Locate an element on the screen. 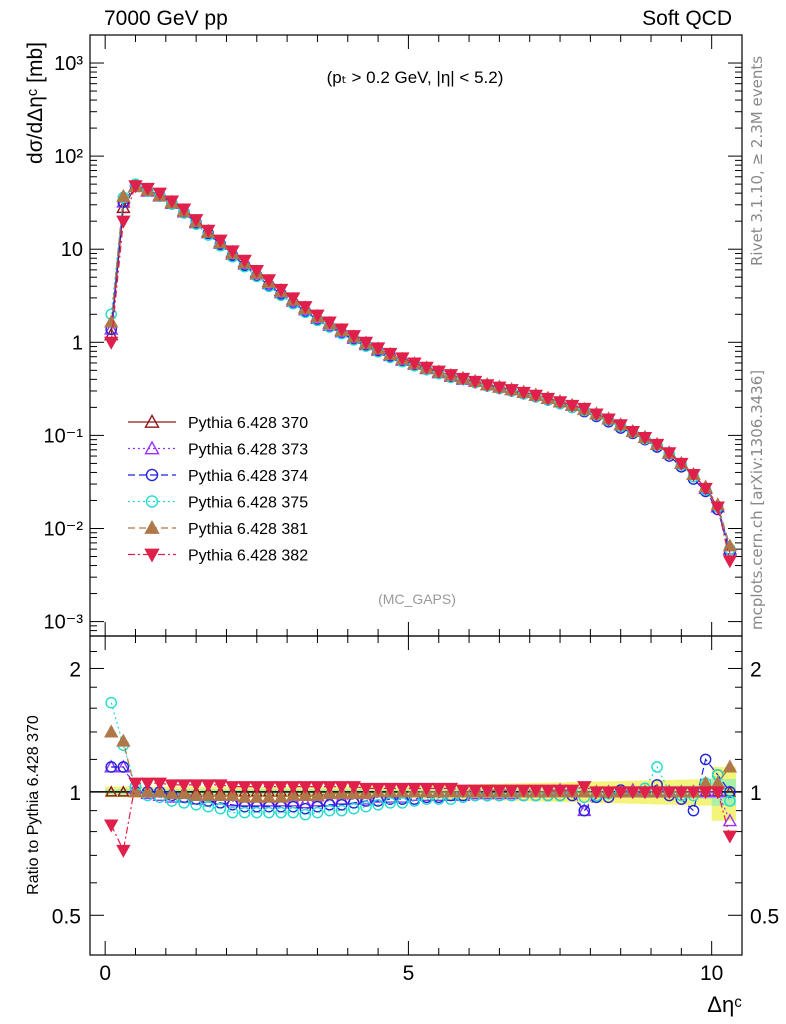 This screenshot has height=1024, width=786. main-y-tick-label: 10⁻¹ is located at coordinates (64, 436).